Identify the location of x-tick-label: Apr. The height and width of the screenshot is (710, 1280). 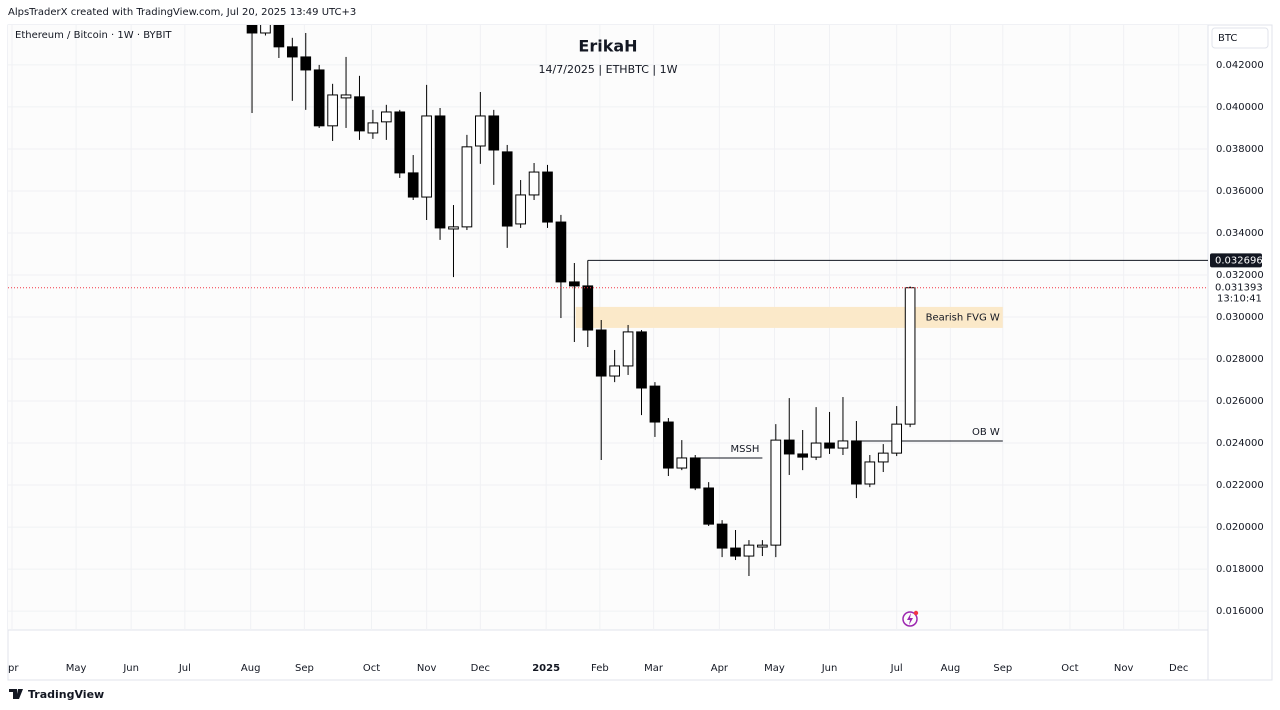
(720, 668).